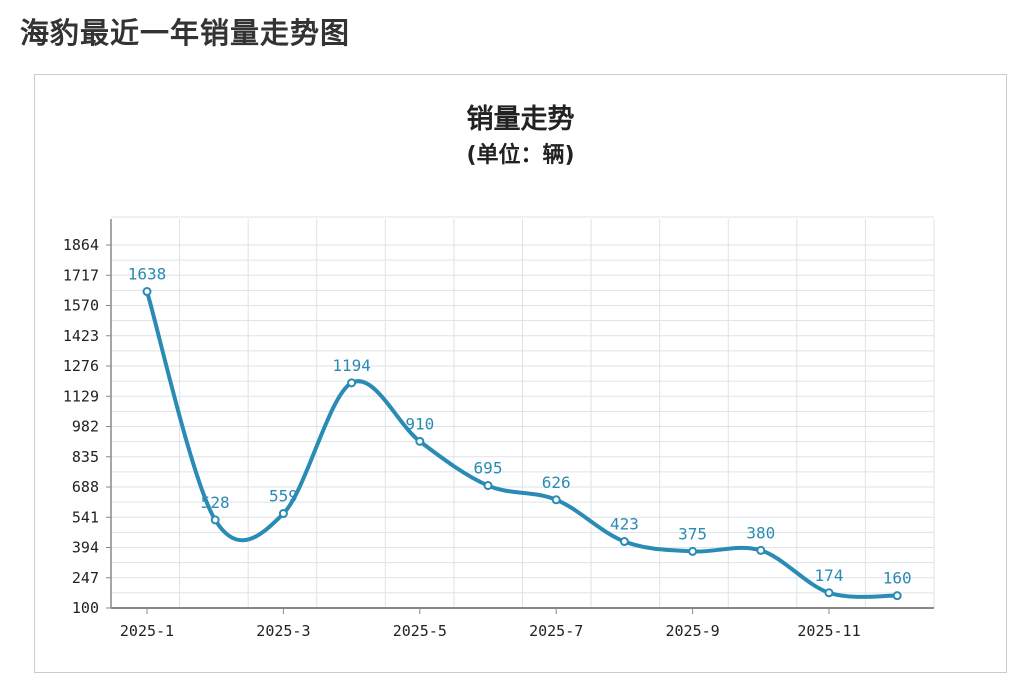 The width and height of the screenshot is (1031, 693). What do you see at coordinates (420, 631) in the screenshot?
I see `x-tick-label: 2025-5` at bounding box center [420, 631].